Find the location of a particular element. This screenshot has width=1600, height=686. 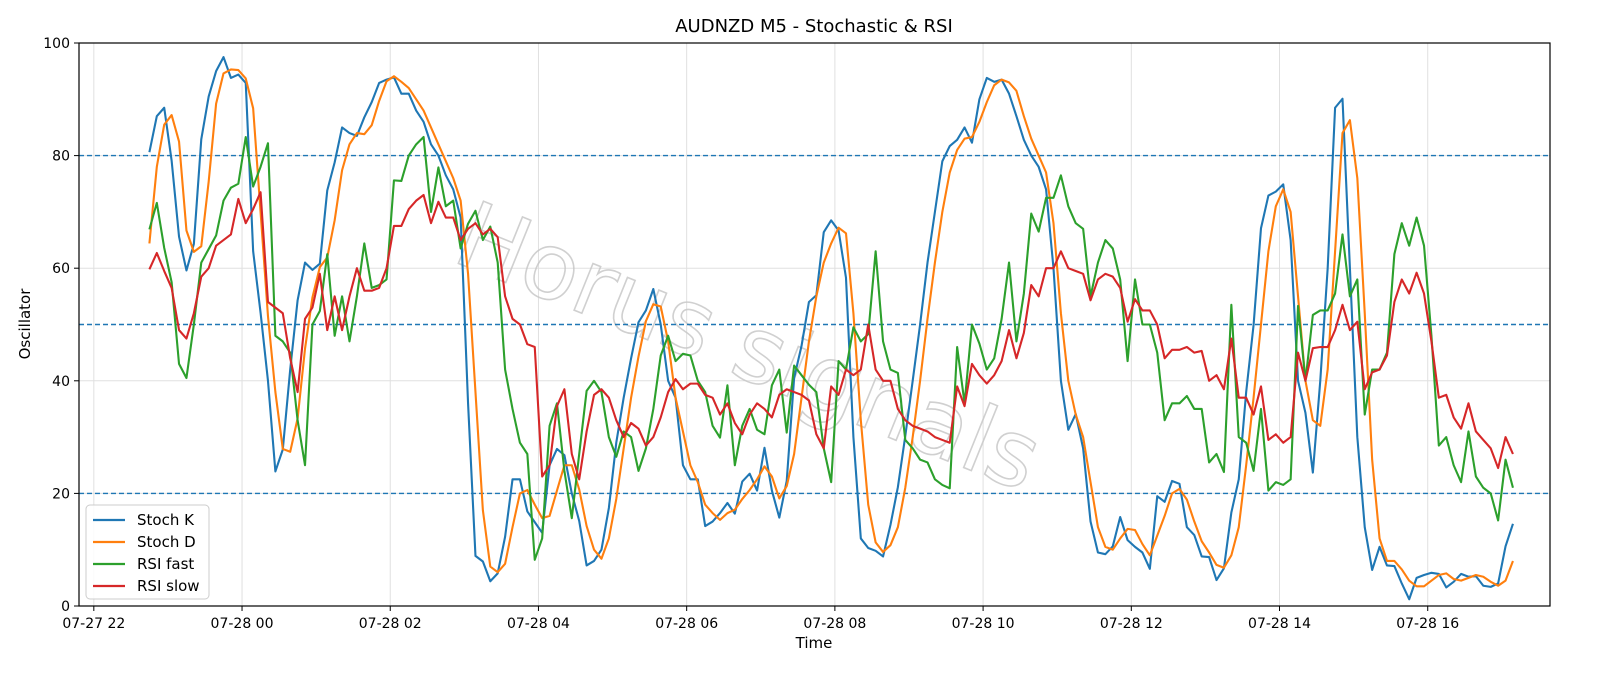

legend-label-rsi-fast: RSI fast is located at coordinates (165, 564).